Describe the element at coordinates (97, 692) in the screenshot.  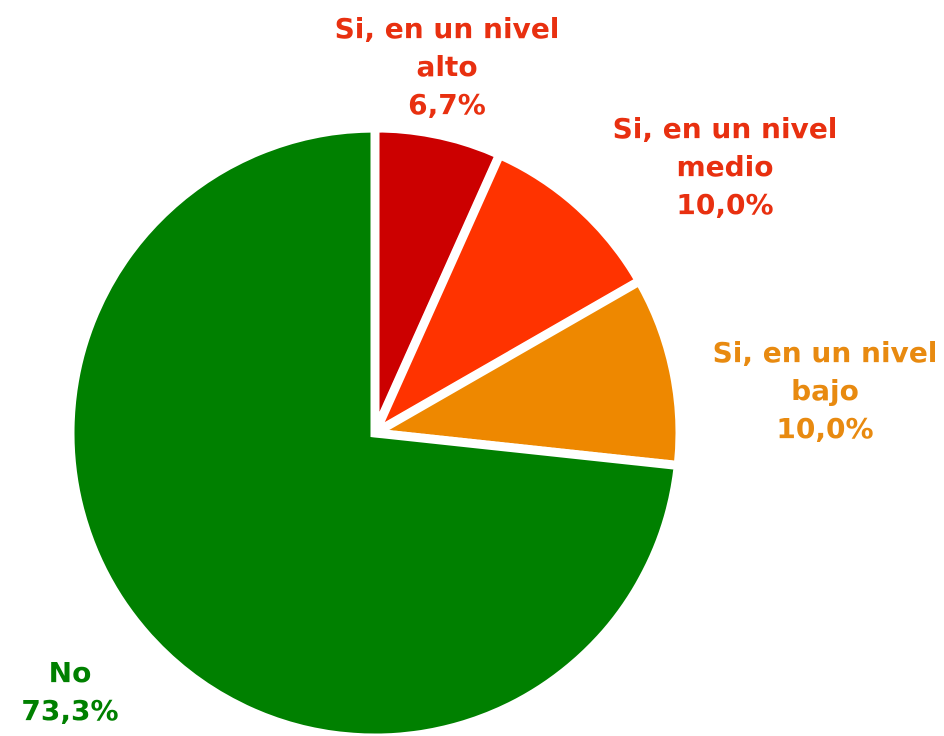
I see `slice-label: No 73,3%` at that location.